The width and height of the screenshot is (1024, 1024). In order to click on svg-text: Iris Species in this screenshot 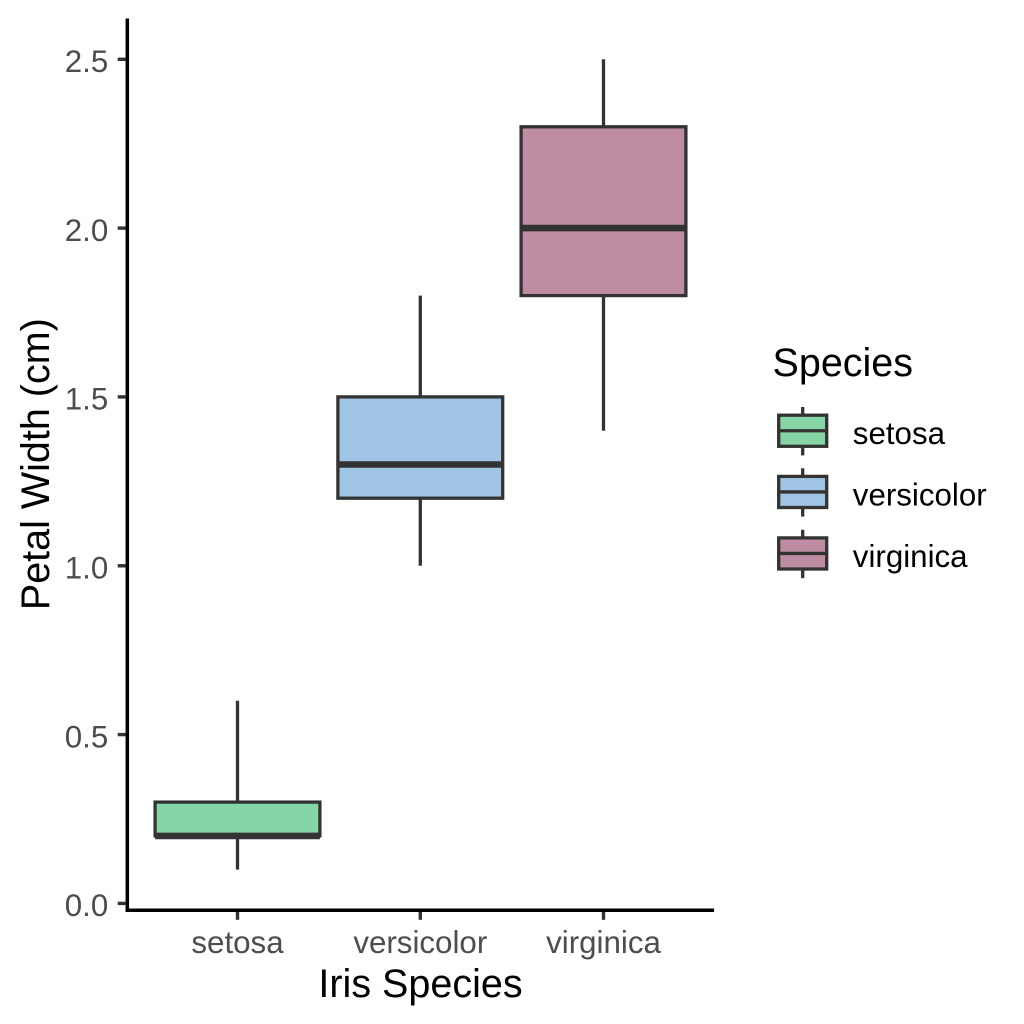, I will do `click(420, 984)`.